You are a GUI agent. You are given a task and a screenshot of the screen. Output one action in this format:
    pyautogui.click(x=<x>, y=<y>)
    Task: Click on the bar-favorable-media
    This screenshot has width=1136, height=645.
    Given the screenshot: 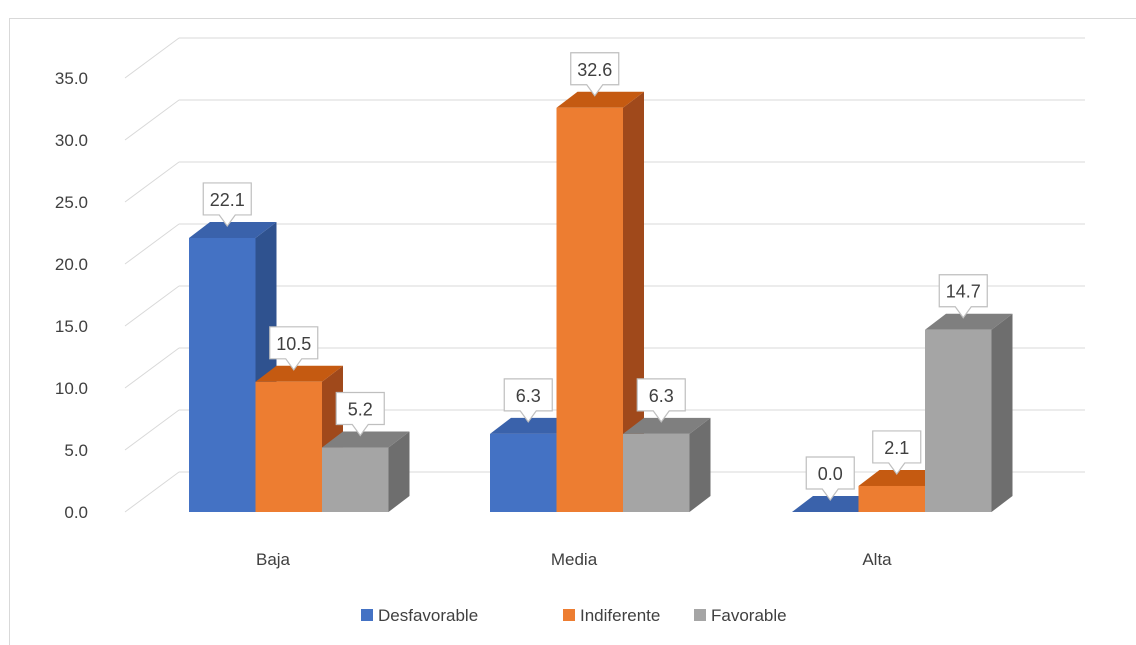 What is the action you would take?
    pyautogui.click(x=667, y=464)
    